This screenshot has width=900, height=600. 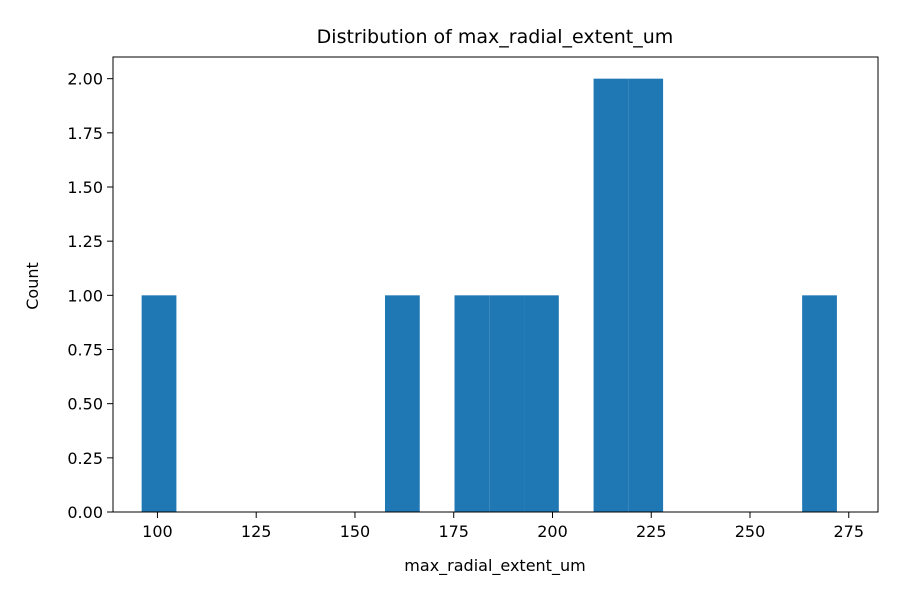 What do you see at coordinates (85, 133) in the screenshot?
I see `y-tick-label: 1.75` at bounding box center [85, 133].